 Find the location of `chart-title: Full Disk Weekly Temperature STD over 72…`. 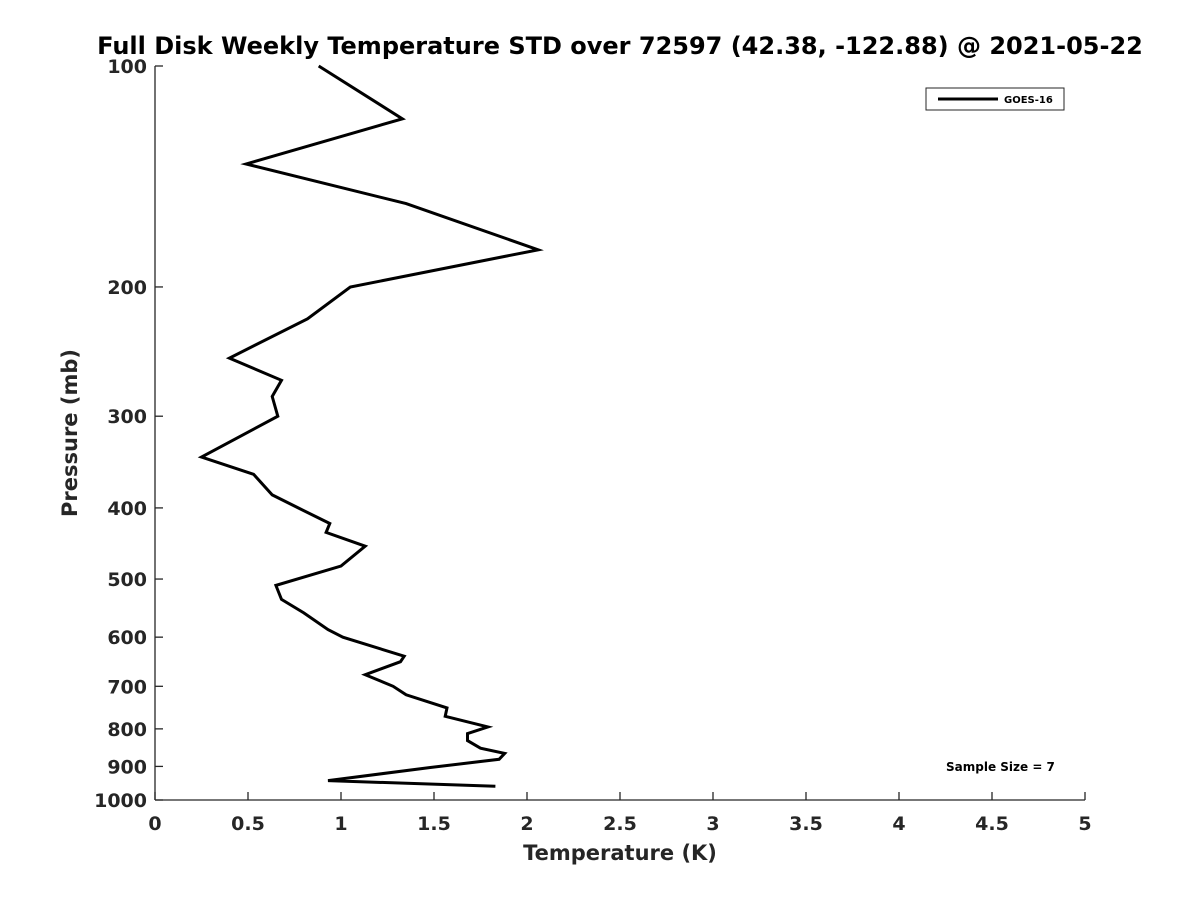

chart-title: Full Disk Weekly Temperature STD over 72… is located at coordinates (620, 46).